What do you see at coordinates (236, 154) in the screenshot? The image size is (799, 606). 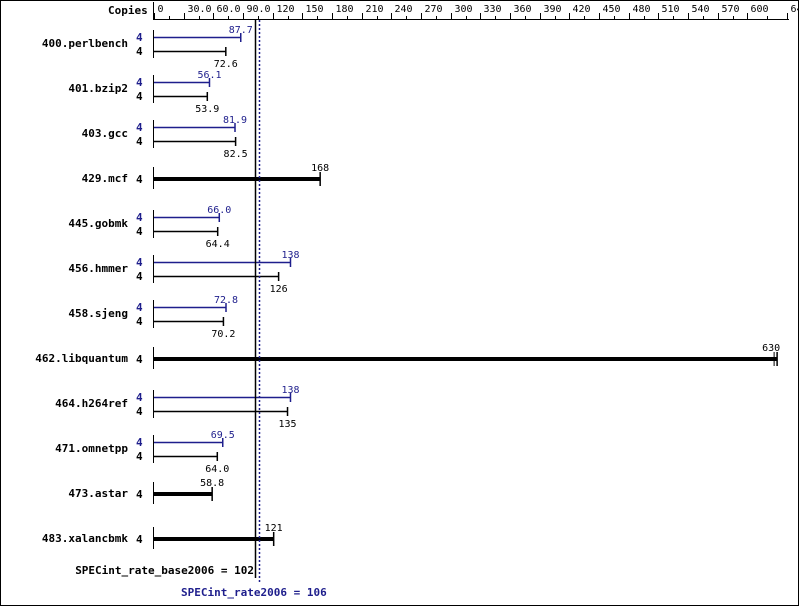 I see `base-value-label: 82.5` at bounding box center [236, 154].